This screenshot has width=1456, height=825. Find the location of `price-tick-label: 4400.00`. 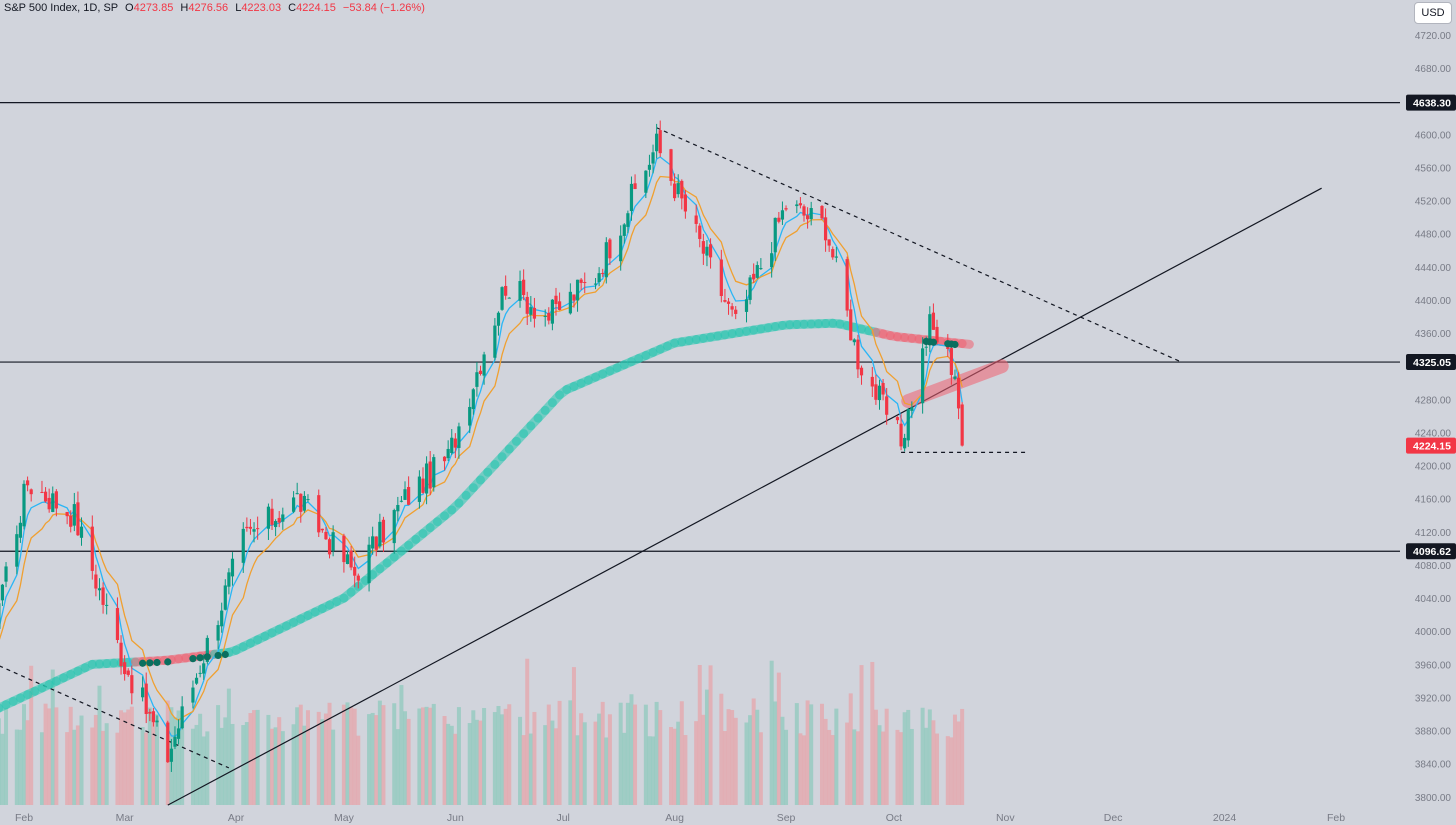

price-tick-label: 4400.00 is located at coordinates (1433, 301).